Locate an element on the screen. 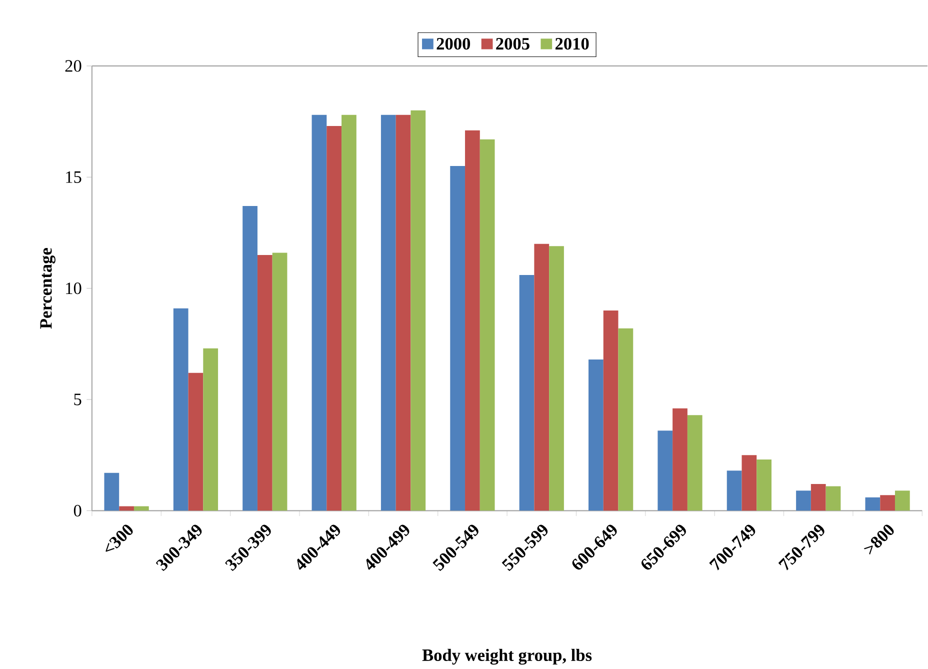 This screenshot has width=928, height=669. y-tick-label: 10 is located at coordinates (74, 288).